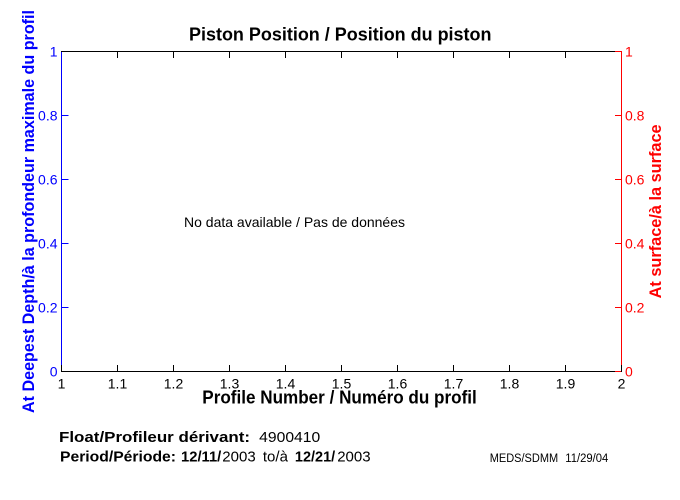 This screenshot has width=680, height=500. Describe the element at coordinates (566, 384) in the screenshot. I see `svg-text: 1.9` at that location.